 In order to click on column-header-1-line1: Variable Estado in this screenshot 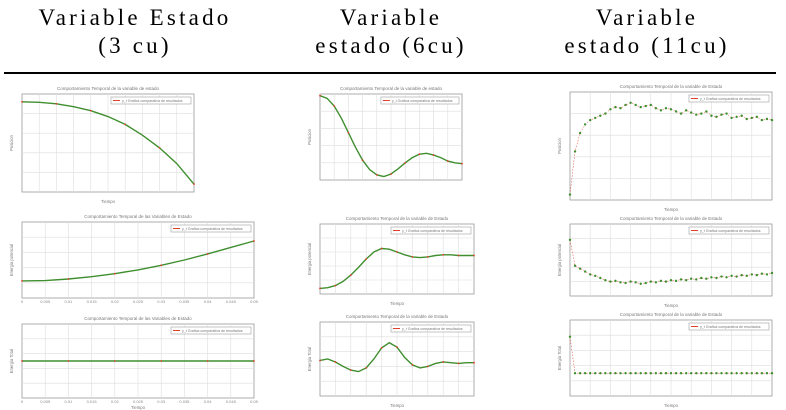, I will do `click(135, 17)`.